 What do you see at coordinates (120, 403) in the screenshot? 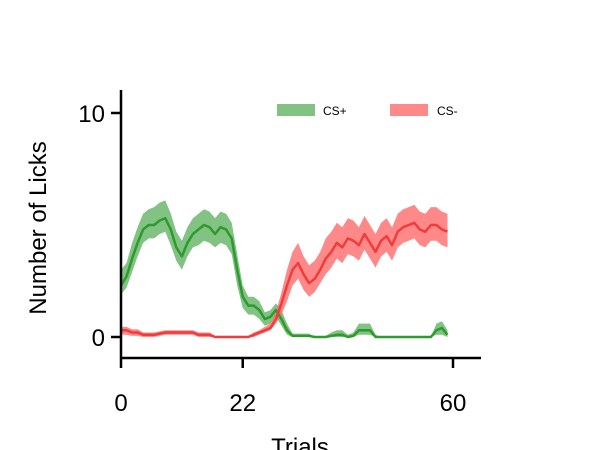
I see `x-tick-label: 0` at bounding box center [120, 403].